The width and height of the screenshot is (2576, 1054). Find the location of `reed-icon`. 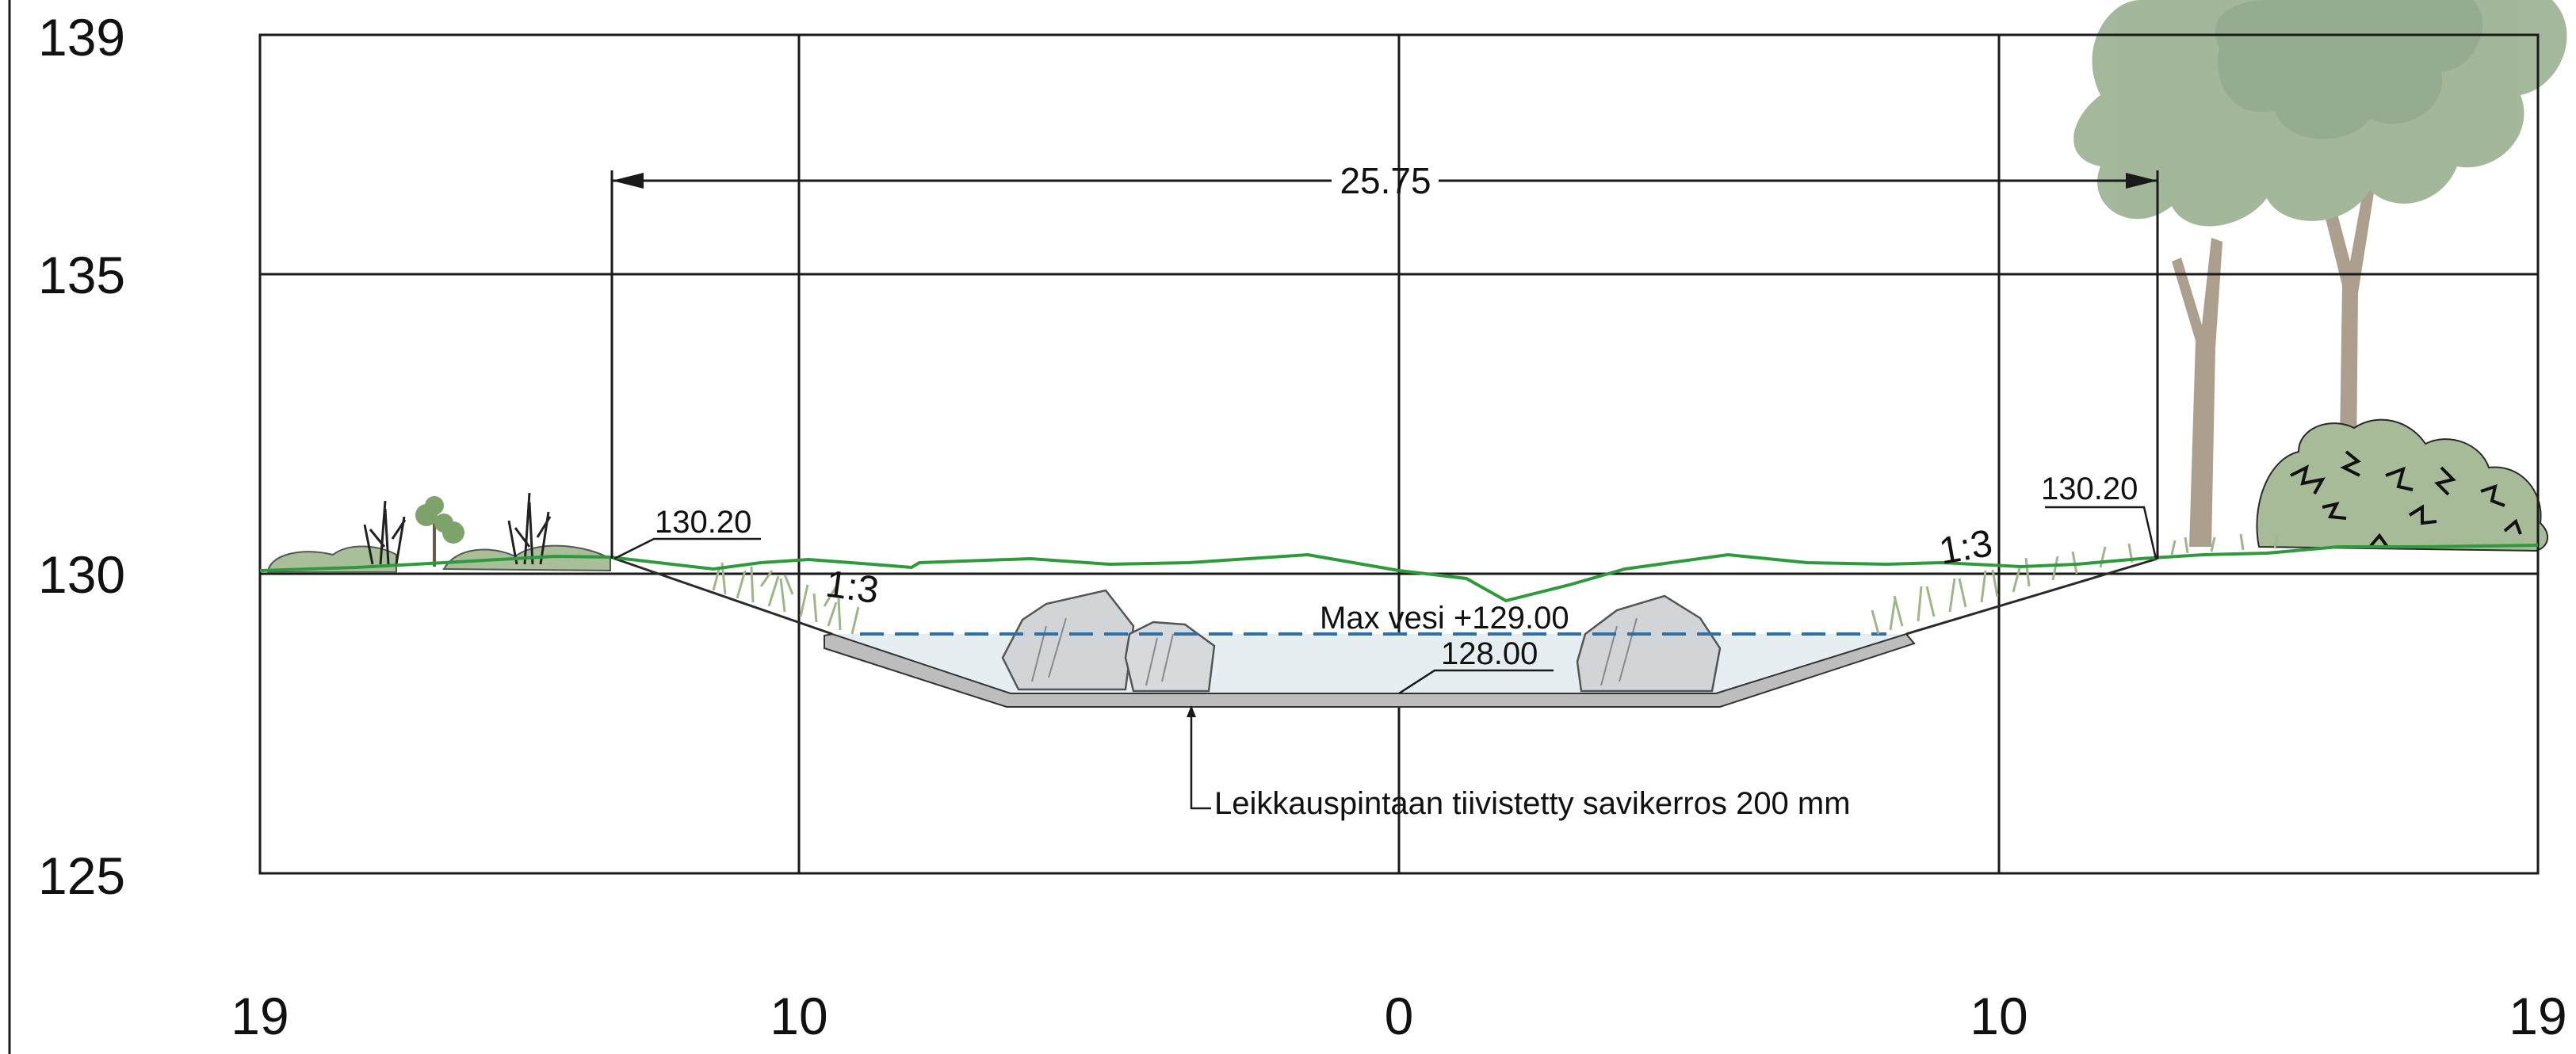

reed-icon is located at coordinates (457, 529).